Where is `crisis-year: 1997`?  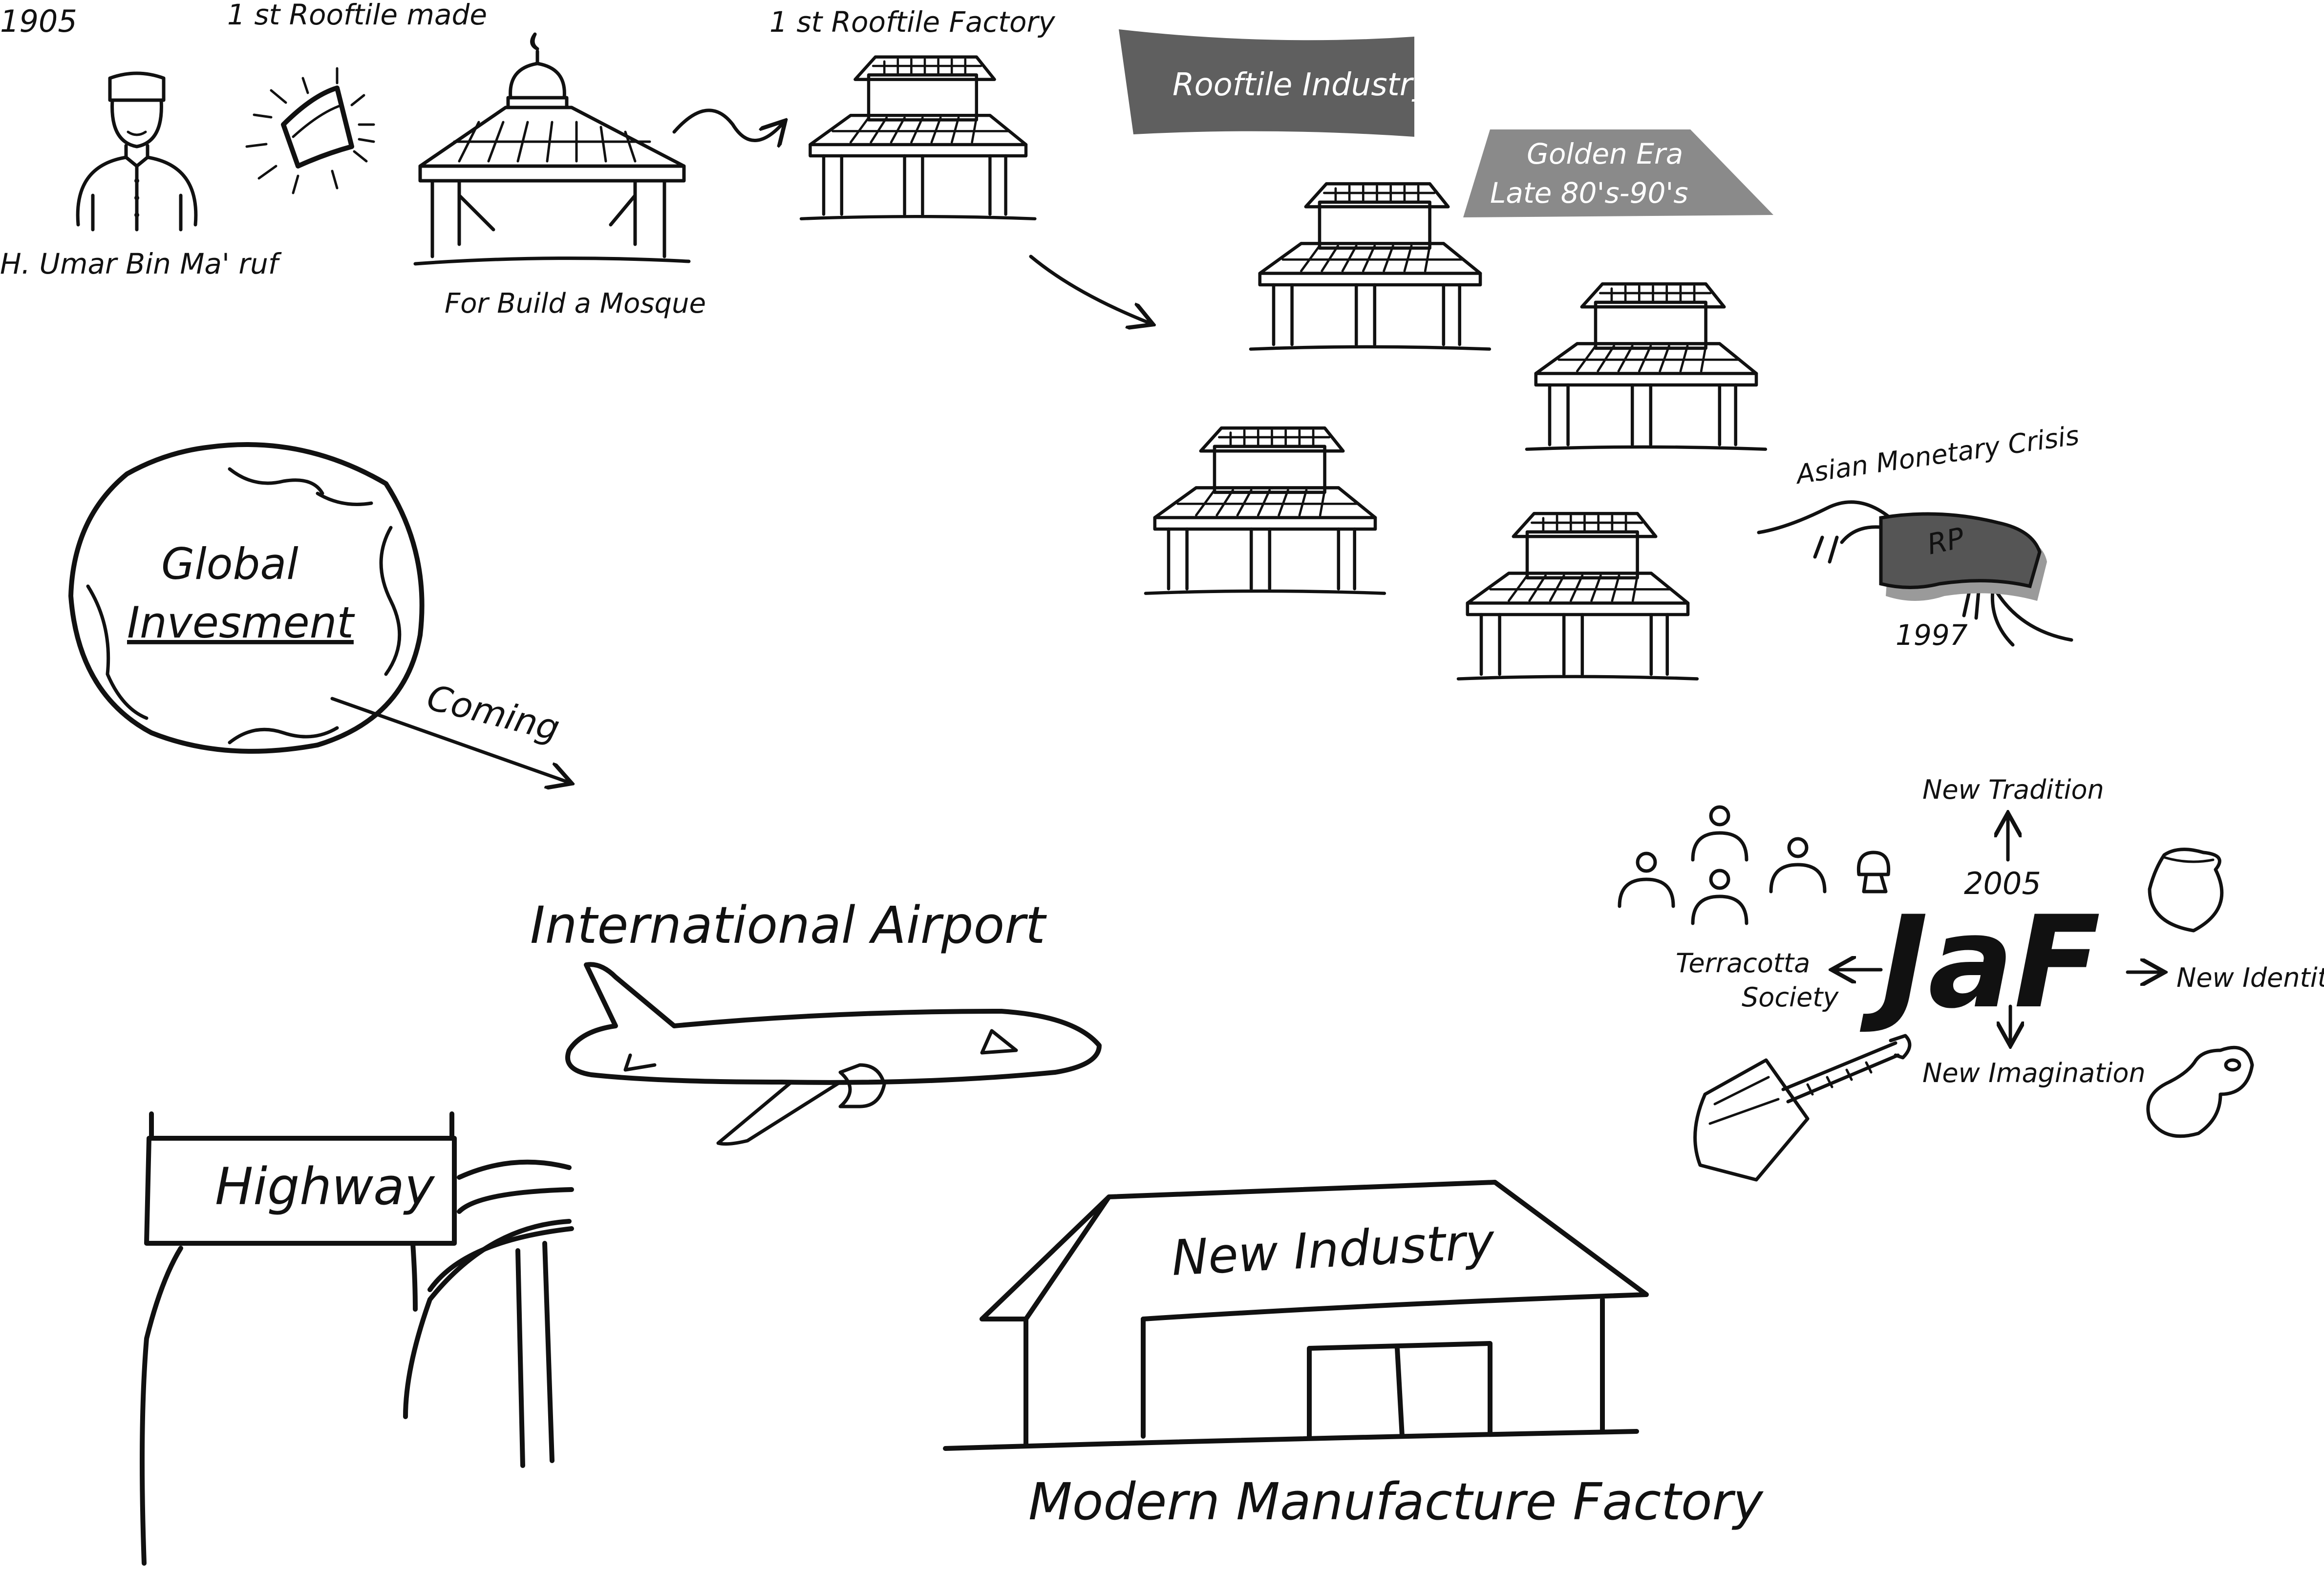 crisis-year: 1997 is located at coordinates (1932, 635).